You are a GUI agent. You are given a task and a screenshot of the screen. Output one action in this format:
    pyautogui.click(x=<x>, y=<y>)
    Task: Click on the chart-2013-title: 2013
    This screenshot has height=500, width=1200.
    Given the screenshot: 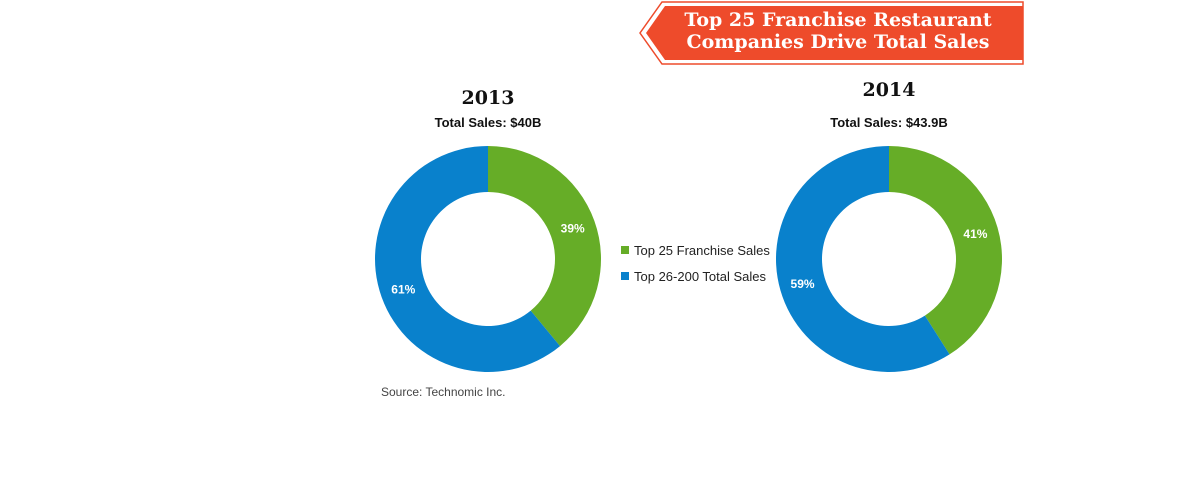 What is the action you would take?
    pyautogui.click(x=488, y=98)
    